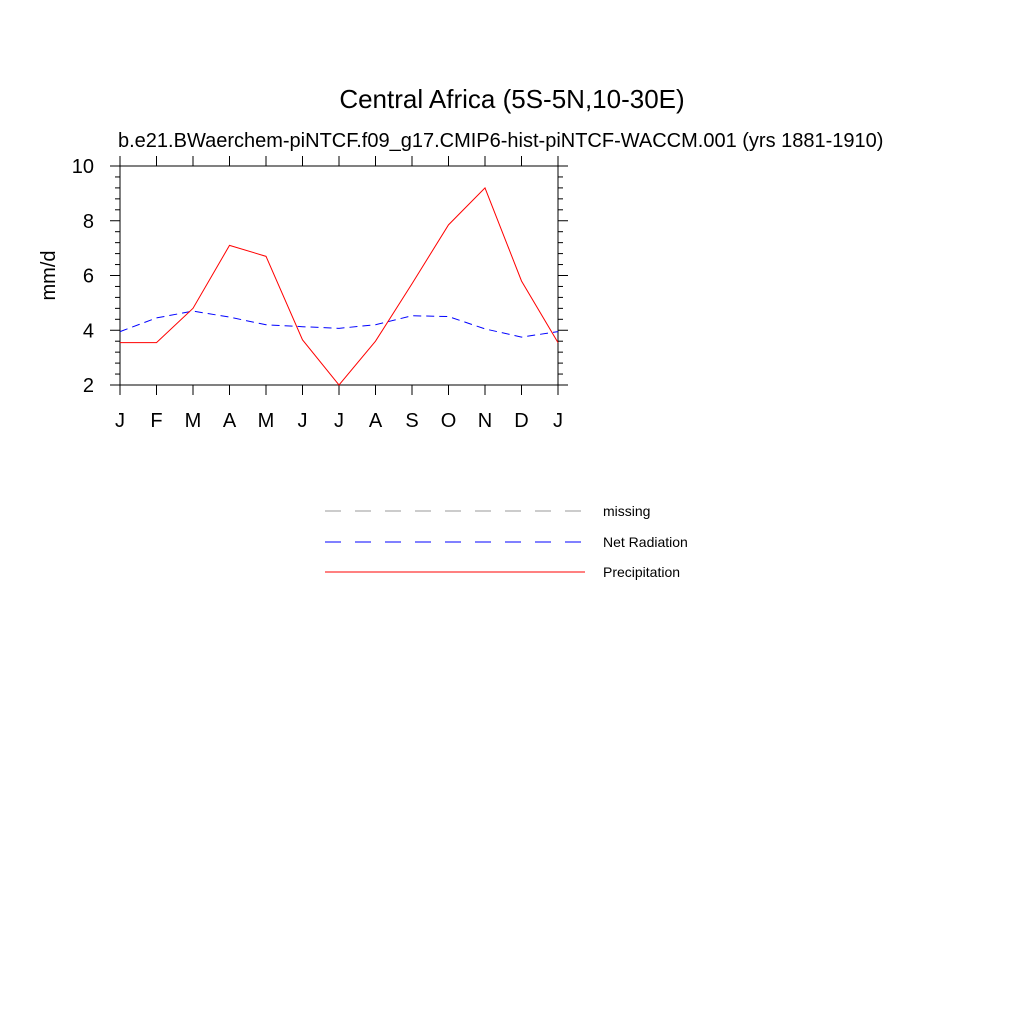 This screenshot has height=1024, width=1024. I want to click on y-tick-label: 4, so click(88, 331).